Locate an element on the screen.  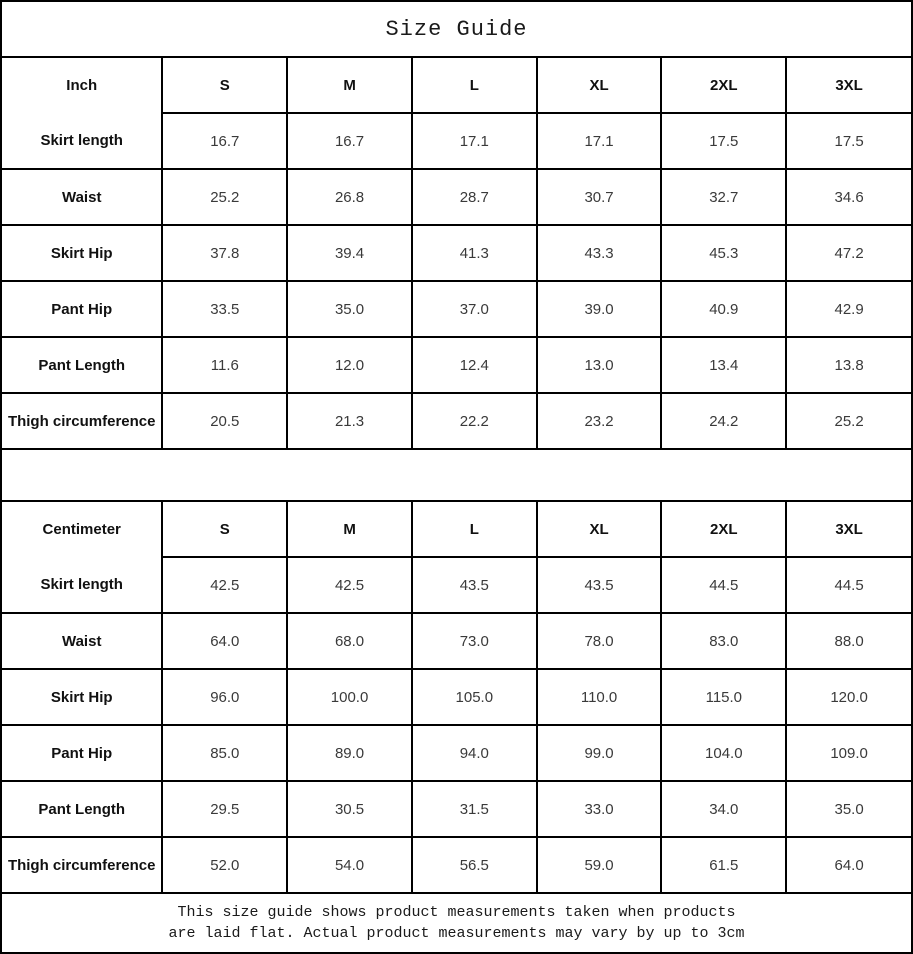
measurement-value-cell: 22.2 is located at coordinates (474, 420).